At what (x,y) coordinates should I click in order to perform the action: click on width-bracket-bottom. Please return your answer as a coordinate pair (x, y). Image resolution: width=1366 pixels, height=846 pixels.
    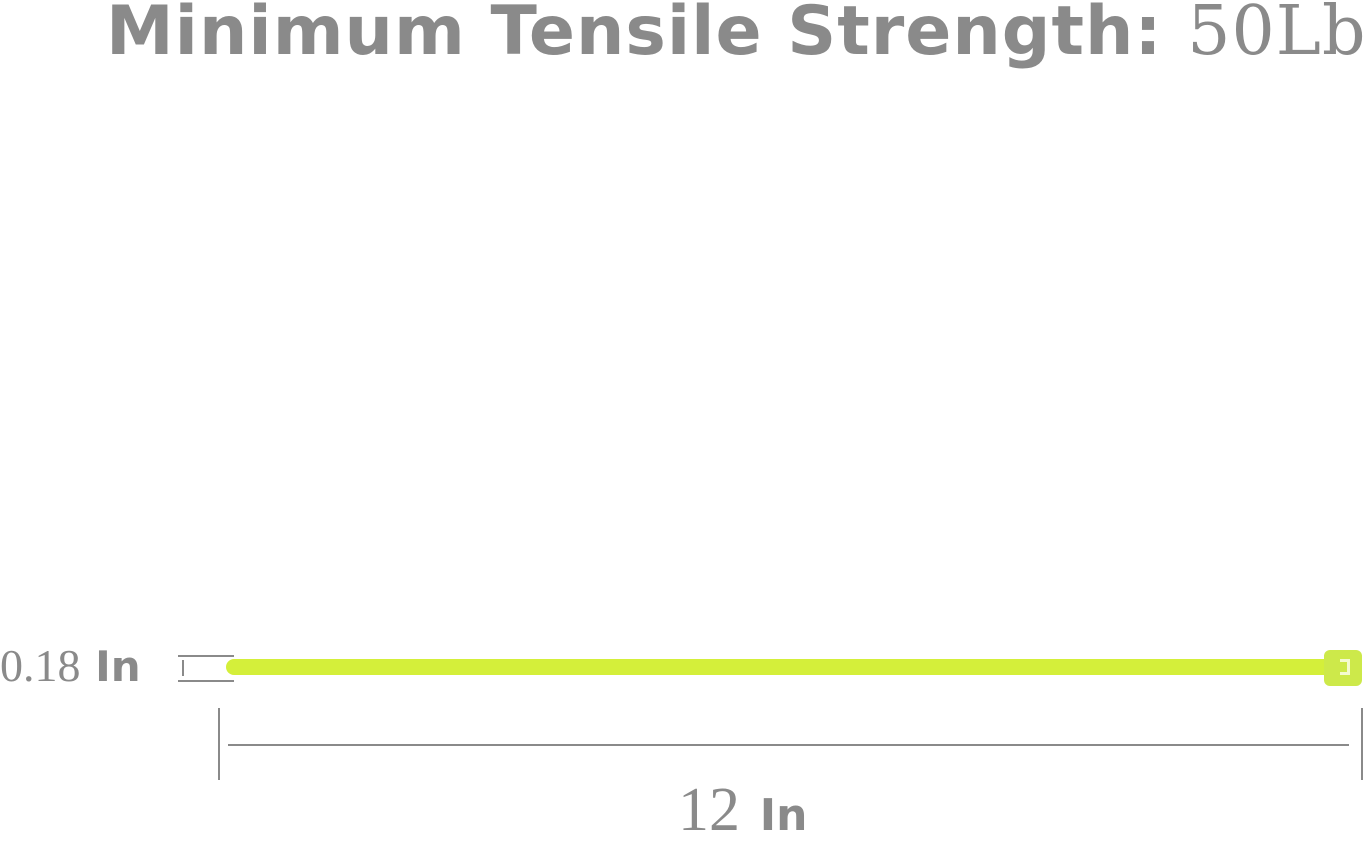
    Looking at the image, I should click on (206, 681).